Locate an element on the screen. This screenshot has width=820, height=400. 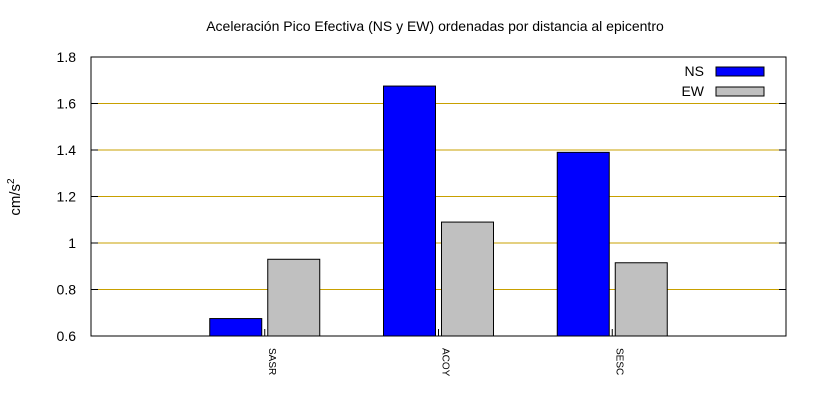
y-tick-label: 1.6 is located at coordinates (67, 104).